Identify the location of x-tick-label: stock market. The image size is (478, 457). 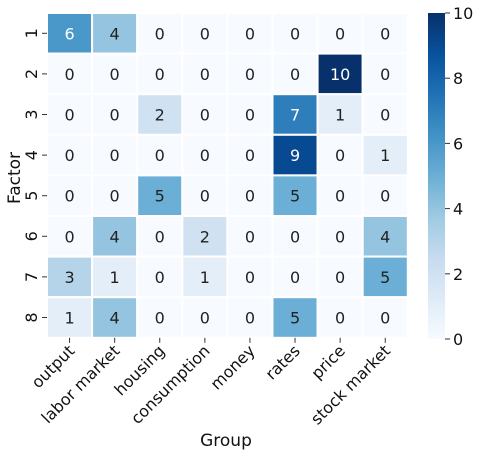
(350, 384).